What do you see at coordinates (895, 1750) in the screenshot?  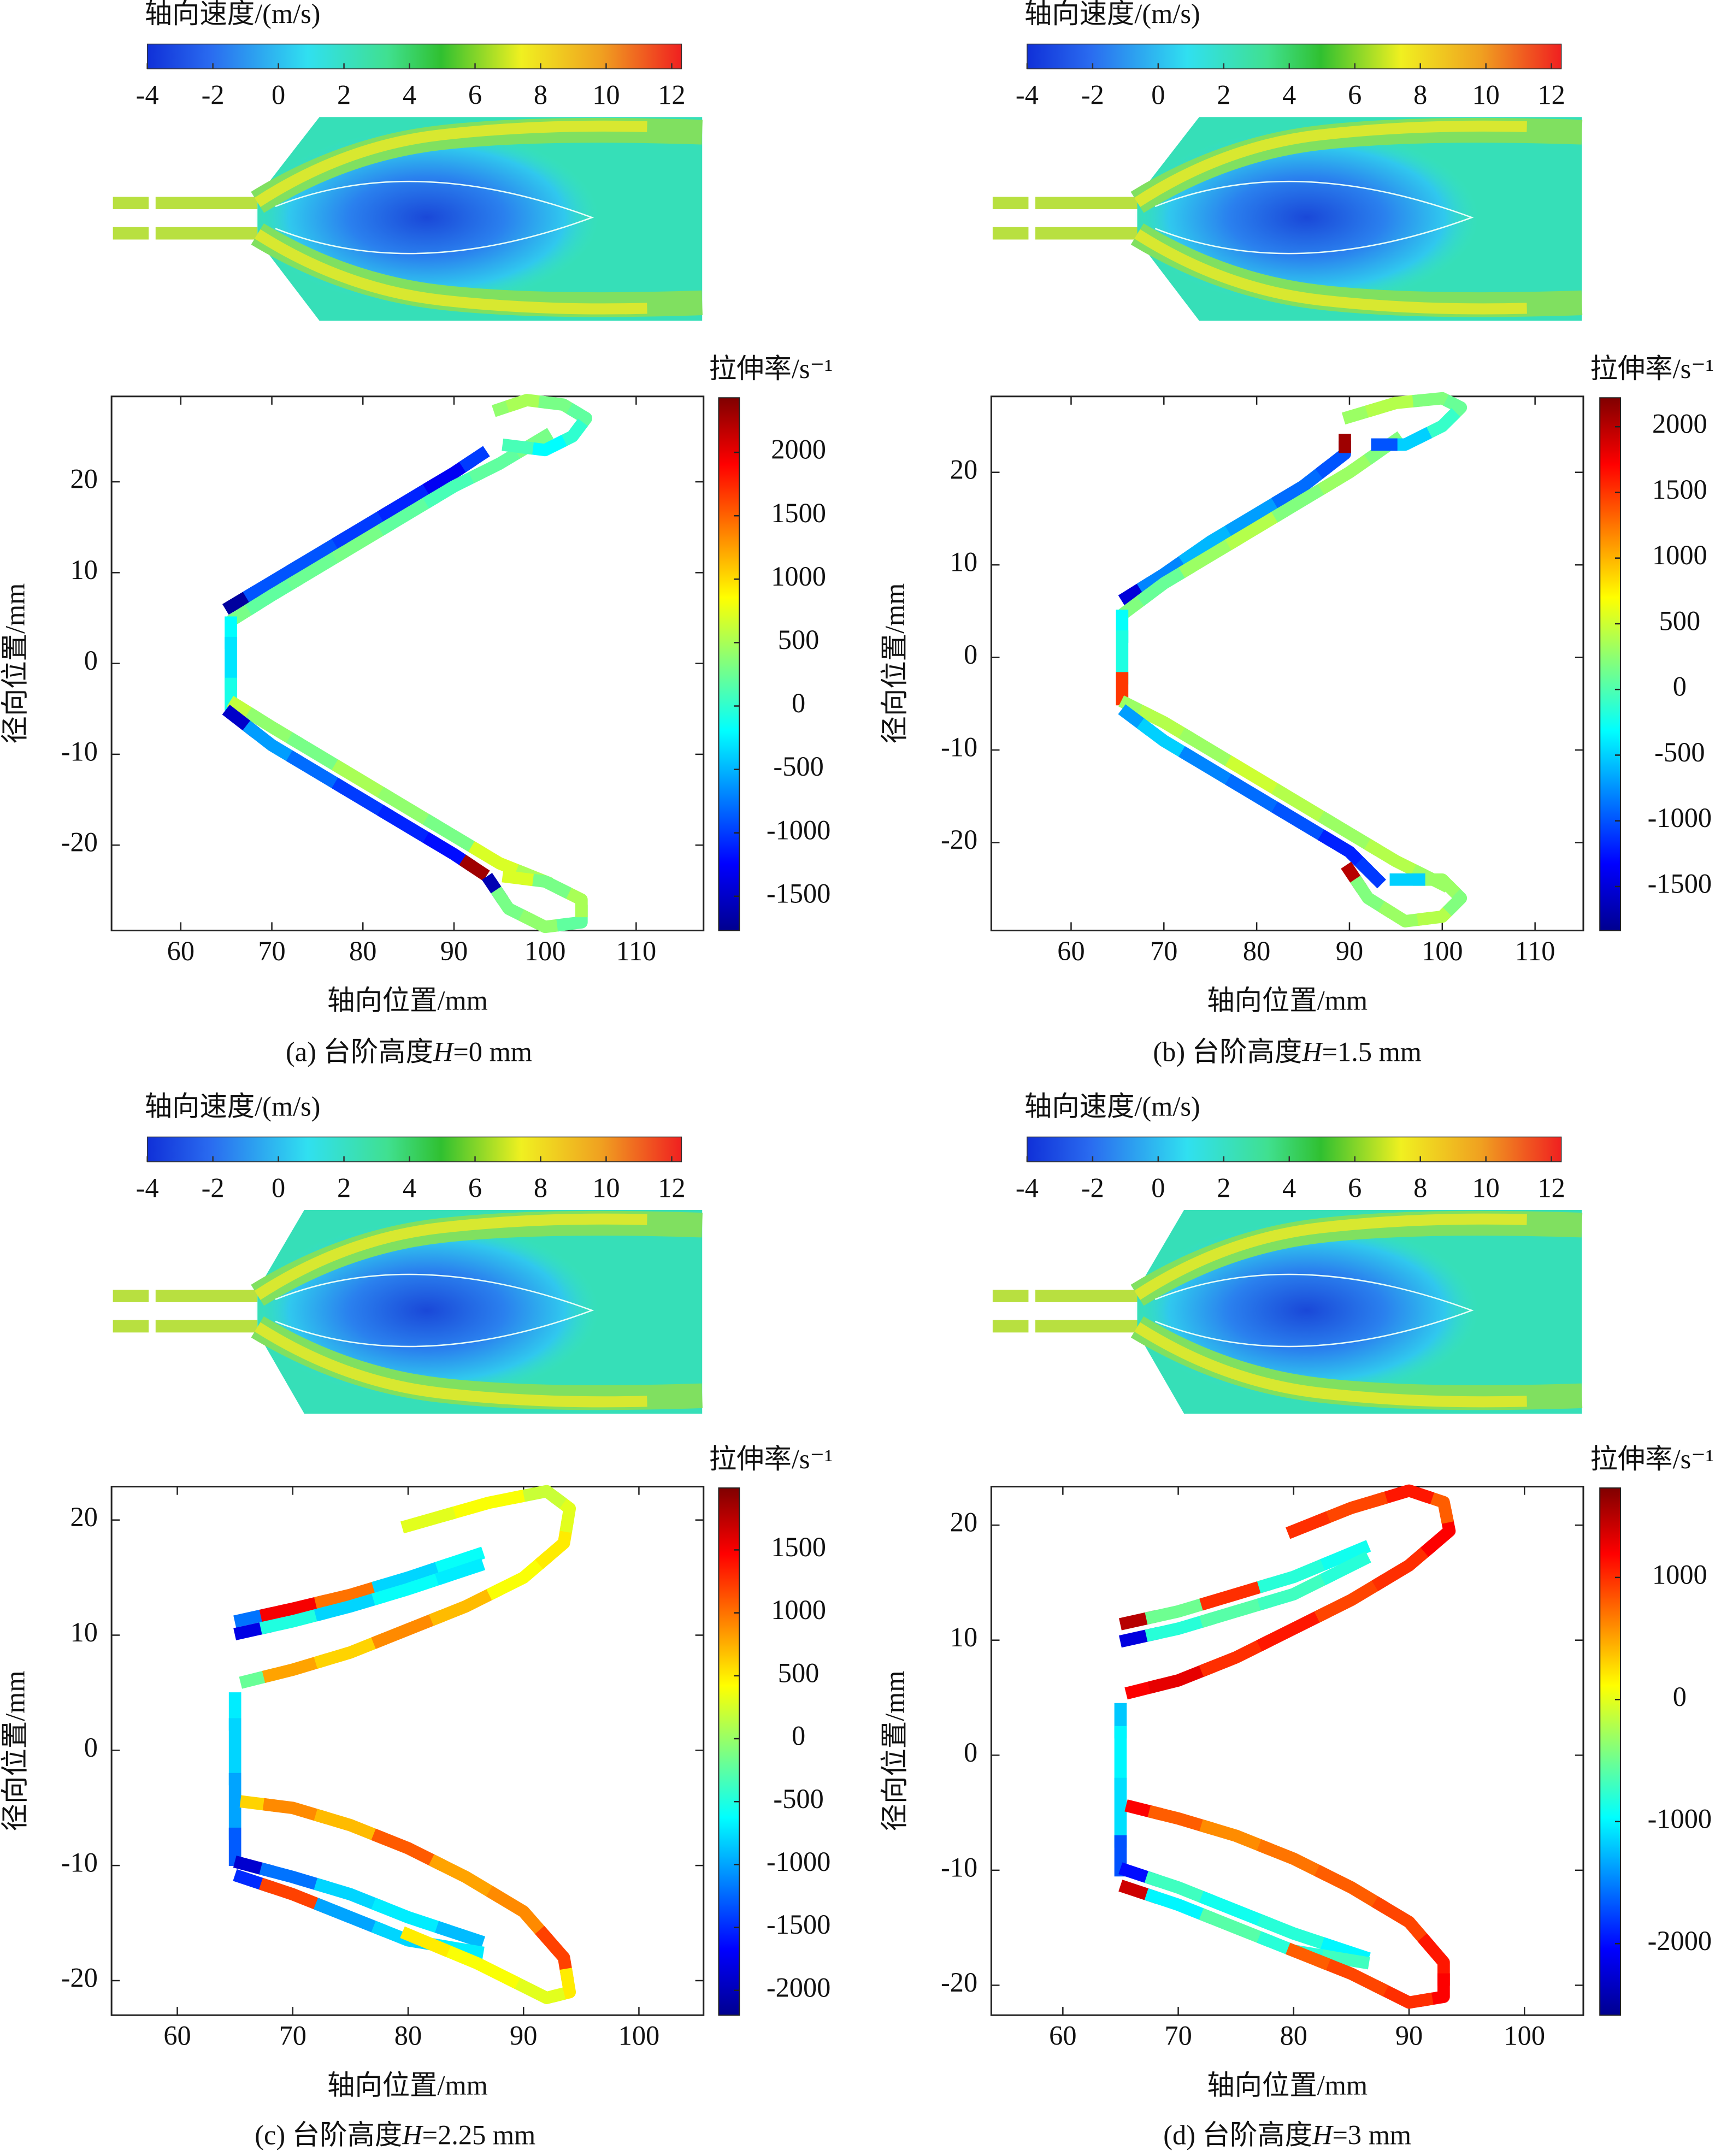 I see `y-axis-label: 径向位置/mm` at bounding box center [895, 1750].